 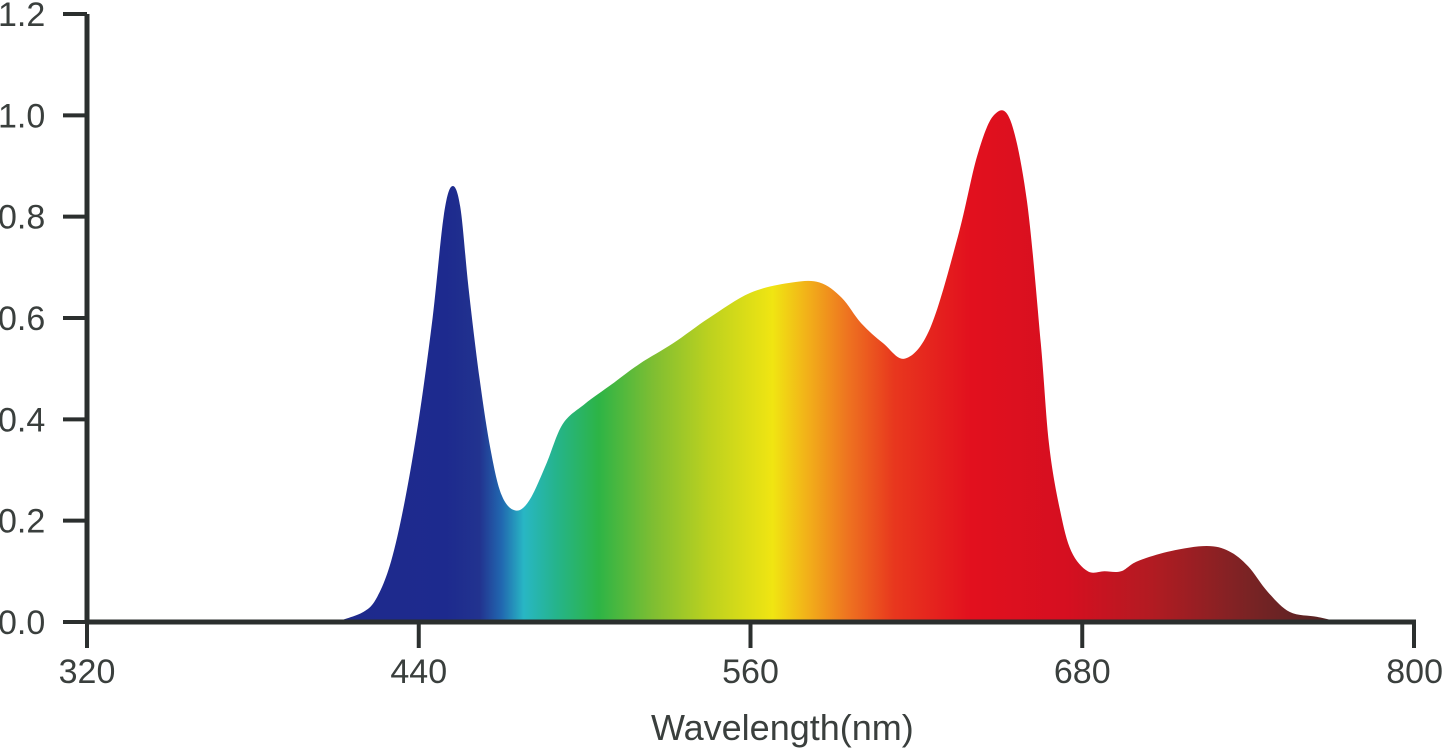 I want to click on x-tick-label: 560, so click(x=750, y=672).